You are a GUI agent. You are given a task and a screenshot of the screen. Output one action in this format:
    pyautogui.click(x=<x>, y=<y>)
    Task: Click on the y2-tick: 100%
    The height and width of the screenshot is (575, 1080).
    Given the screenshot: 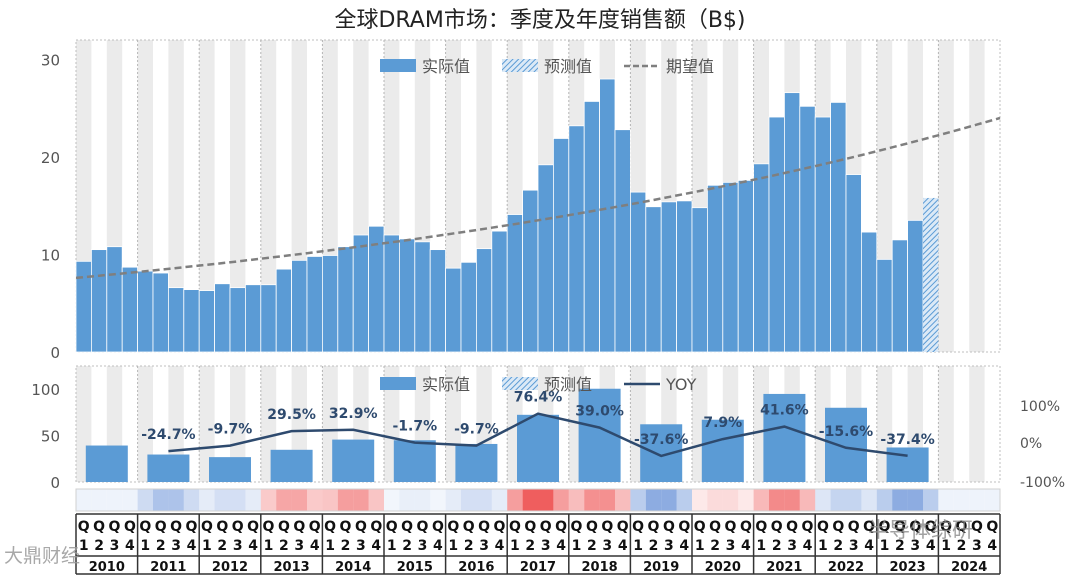 What is the action you would take?
    pyautogui.click(x=1040, y=407)
    